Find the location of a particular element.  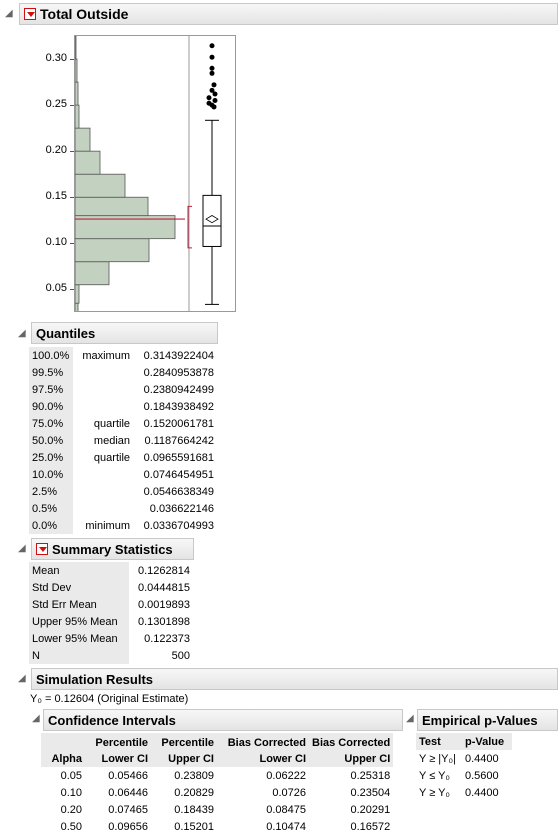

distribution-plot-svg is located at coordinates (148, 174).